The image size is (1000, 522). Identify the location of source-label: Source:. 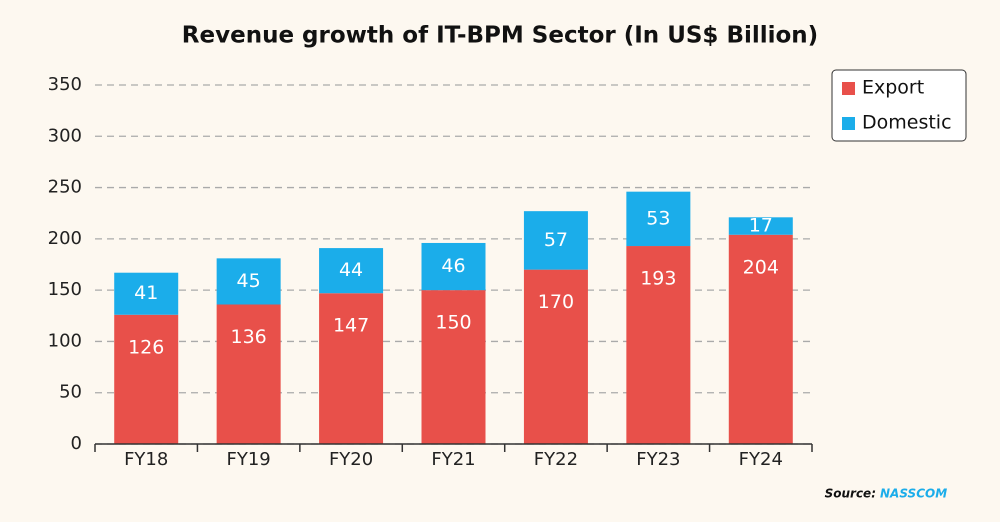
(850, 494).